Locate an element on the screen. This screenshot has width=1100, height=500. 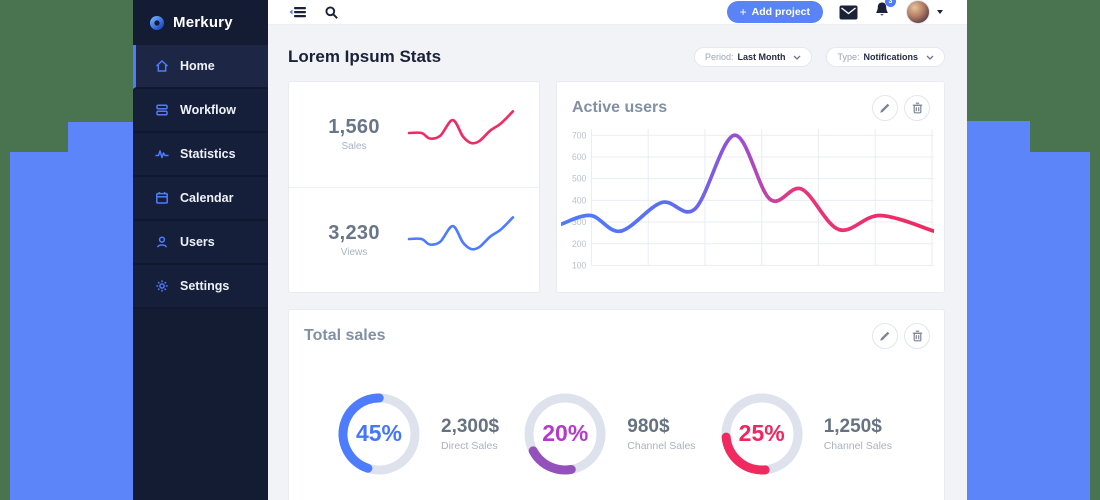
period-filter-dropdown: Period: Last Month is located at coordinates (753, 57).